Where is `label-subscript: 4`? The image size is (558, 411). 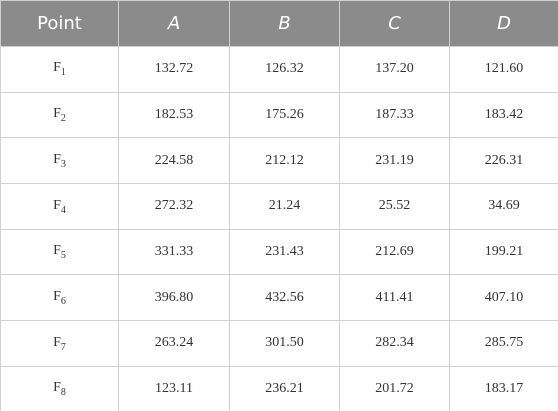 label-subscript: 4 is located at coordinates (63, 210).